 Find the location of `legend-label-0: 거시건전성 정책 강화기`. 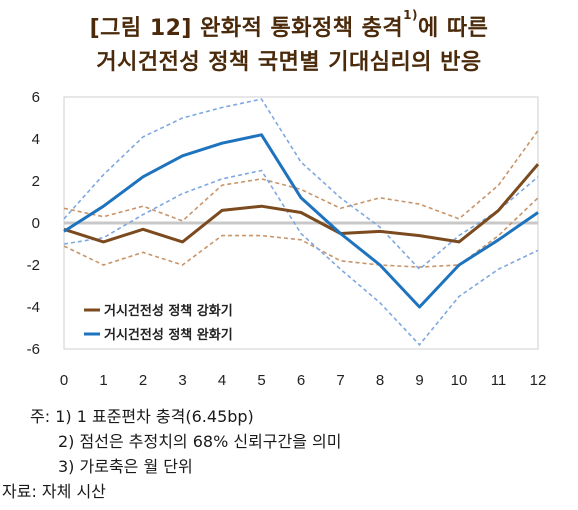

legend-label-0: 거시건전성 정책 강화기 is located at coordinates (168, 311).